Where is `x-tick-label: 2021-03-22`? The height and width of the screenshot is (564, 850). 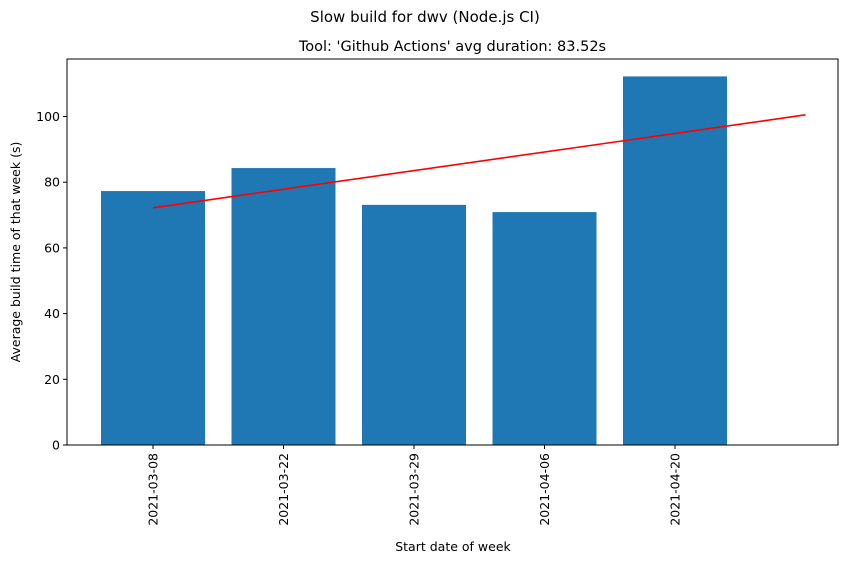 x-tick-label: 2021-03-22 is located at coordinates (283, 489).